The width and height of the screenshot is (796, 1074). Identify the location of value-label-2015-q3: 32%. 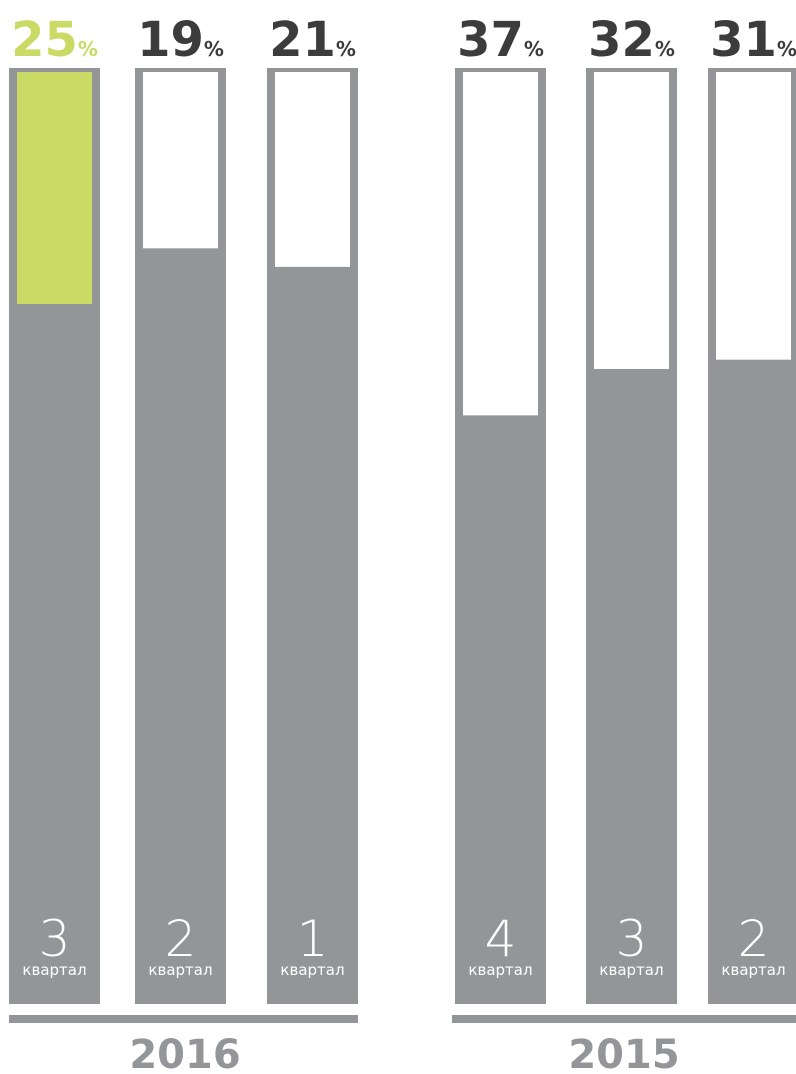
(631, 40).